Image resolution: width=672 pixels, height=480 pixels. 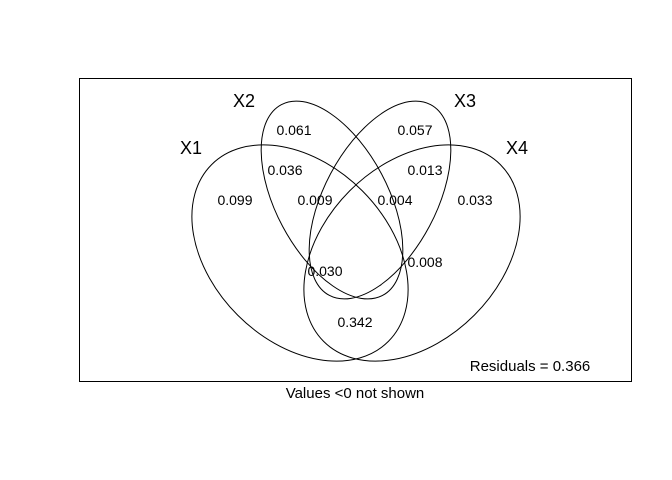 I want to click on region-x1-x4-value: 0.342, so click(x=354, y=322).